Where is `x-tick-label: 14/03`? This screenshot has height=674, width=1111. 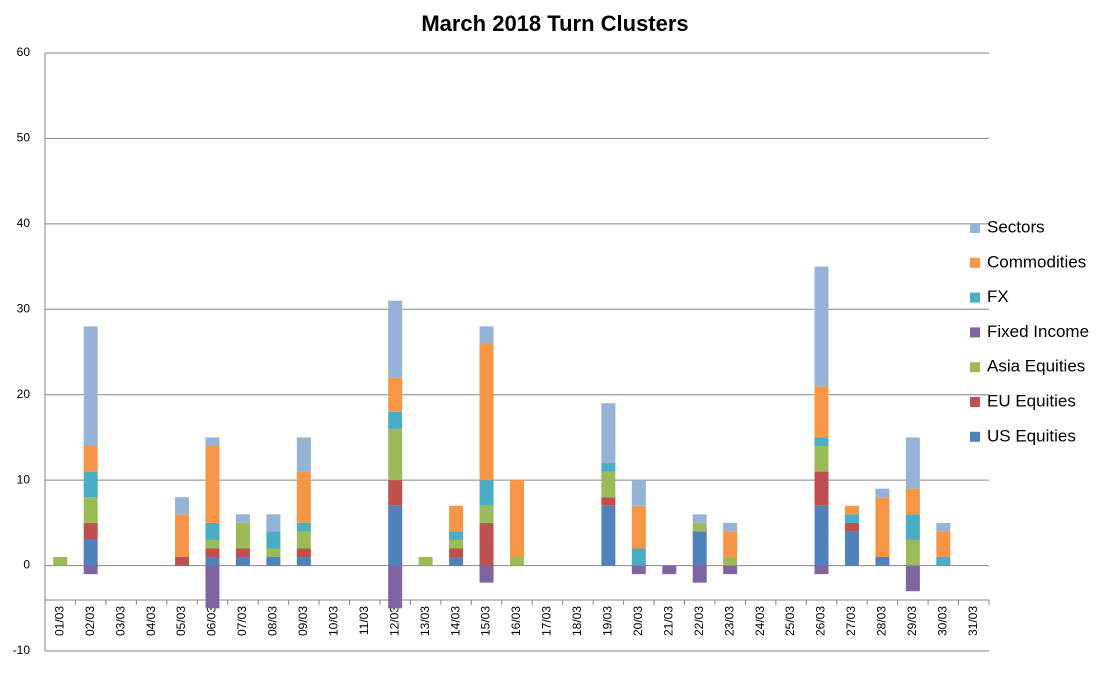 x-tick-label: 14/03 is located at coordinates (455, 621).